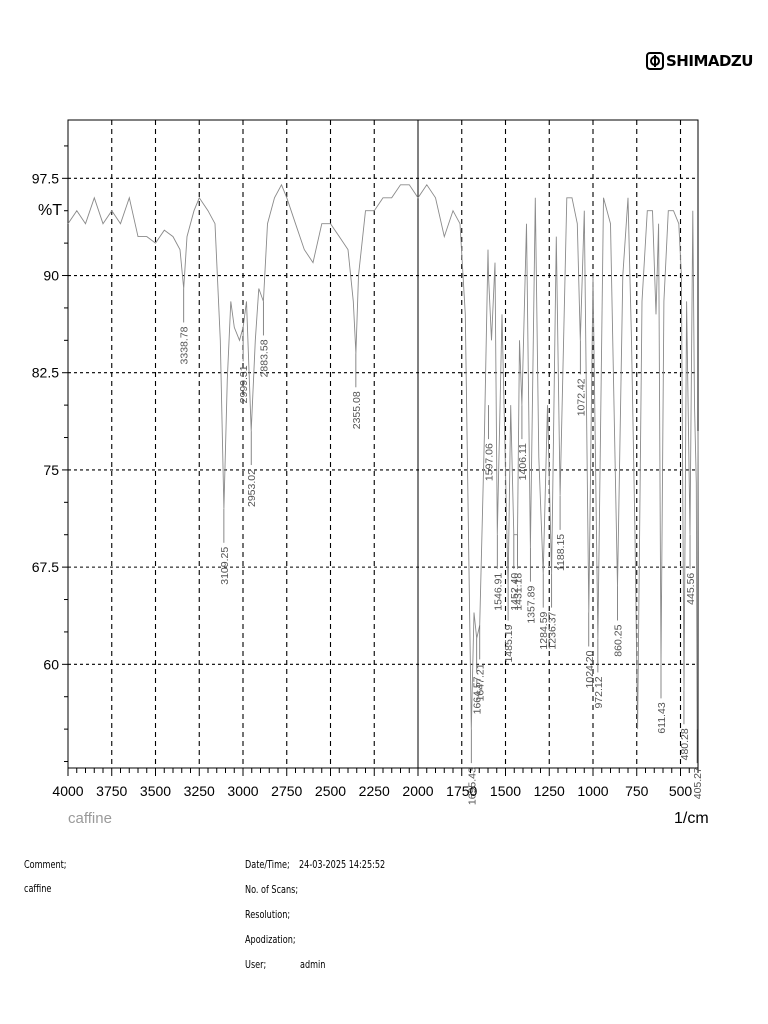 This screenshot has height=1024, width=768. Describe the element at coordinates (51, 664) in the screenshot. I see `y-tick-label: 60` at that location.